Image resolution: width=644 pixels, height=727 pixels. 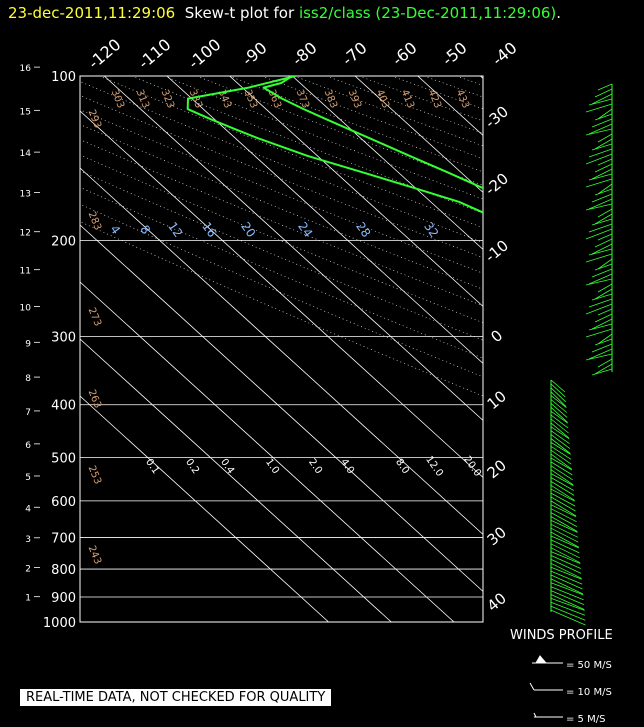 I want to click on isotherm-top-label: -100, so click(x=204, y=54).